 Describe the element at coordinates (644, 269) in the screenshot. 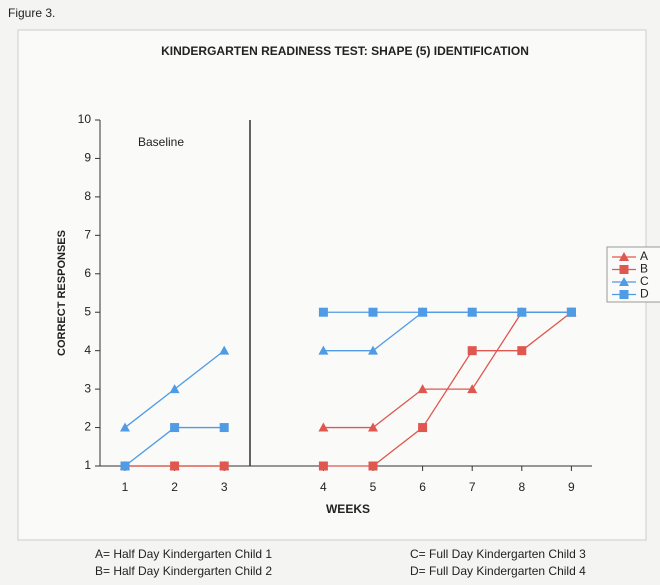

I see `legend-label: B` at that location.